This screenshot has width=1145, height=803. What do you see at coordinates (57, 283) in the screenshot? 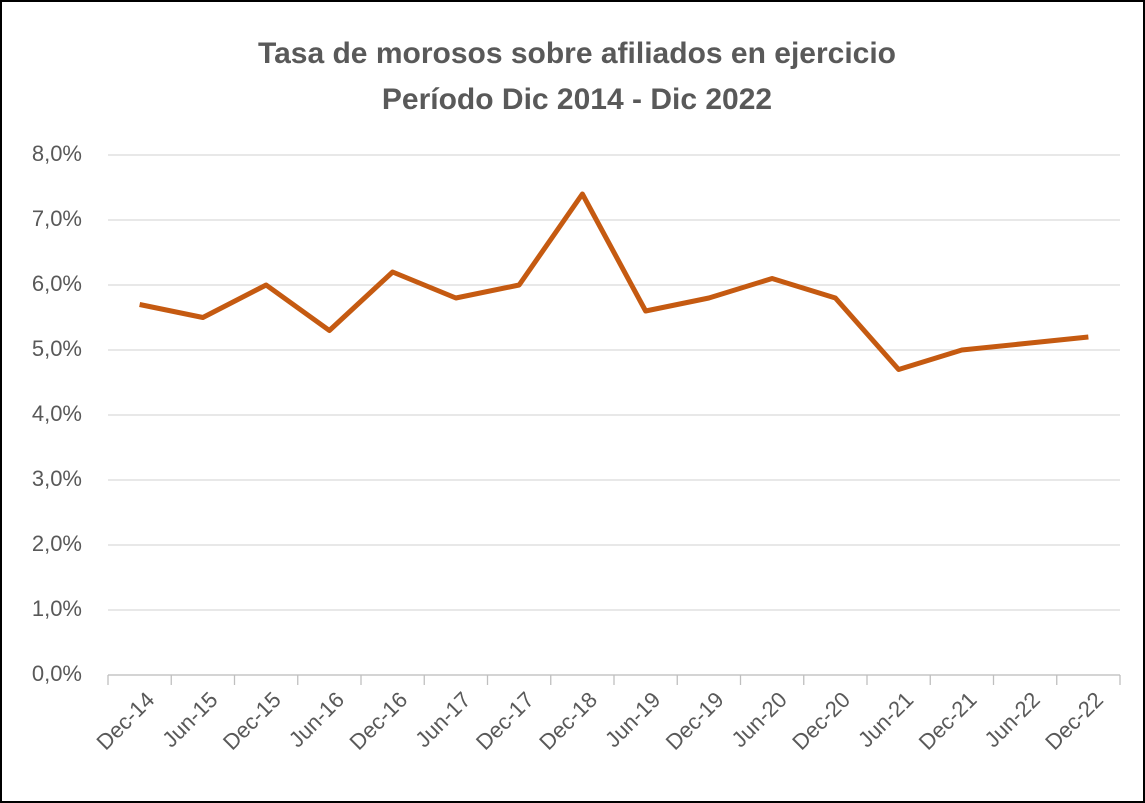
I see `y-tick-label: 6,0%` at bounding box center [57, 283].